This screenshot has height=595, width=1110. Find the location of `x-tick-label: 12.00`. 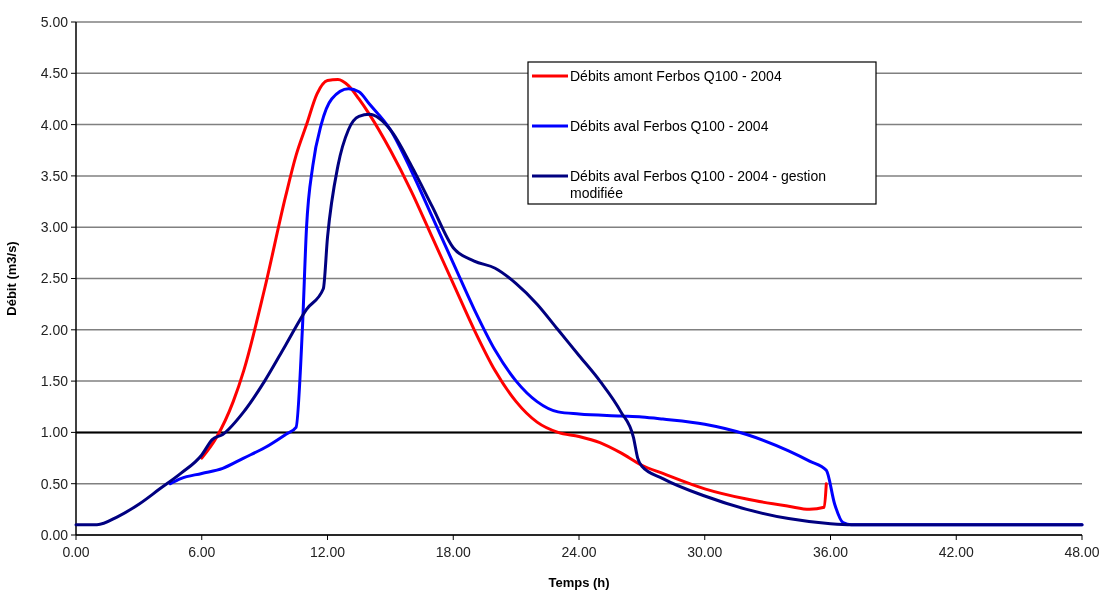

x-tick-label: 12.00 is located at coordinates (327, 552).